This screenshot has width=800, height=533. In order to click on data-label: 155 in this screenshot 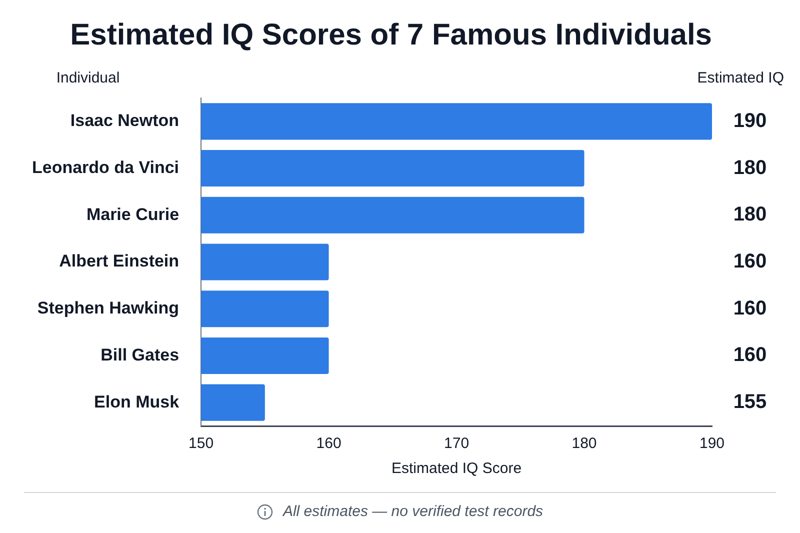, I will do `click(750, 402)`.